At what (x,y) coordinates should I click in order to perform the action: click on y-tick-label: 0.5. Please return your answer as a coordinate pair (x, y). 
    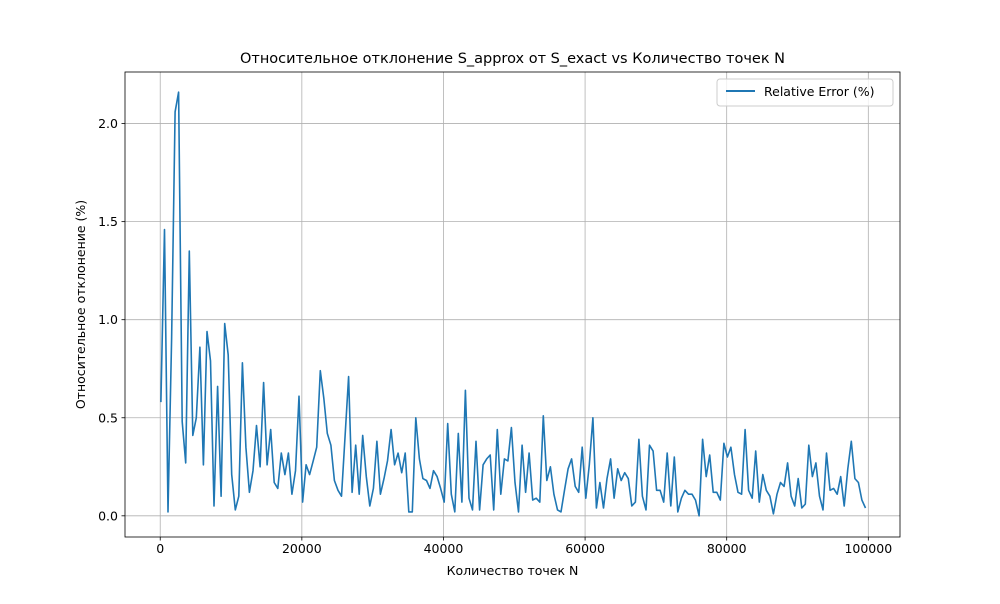
    Looking at the image, I should click on (108, 417).